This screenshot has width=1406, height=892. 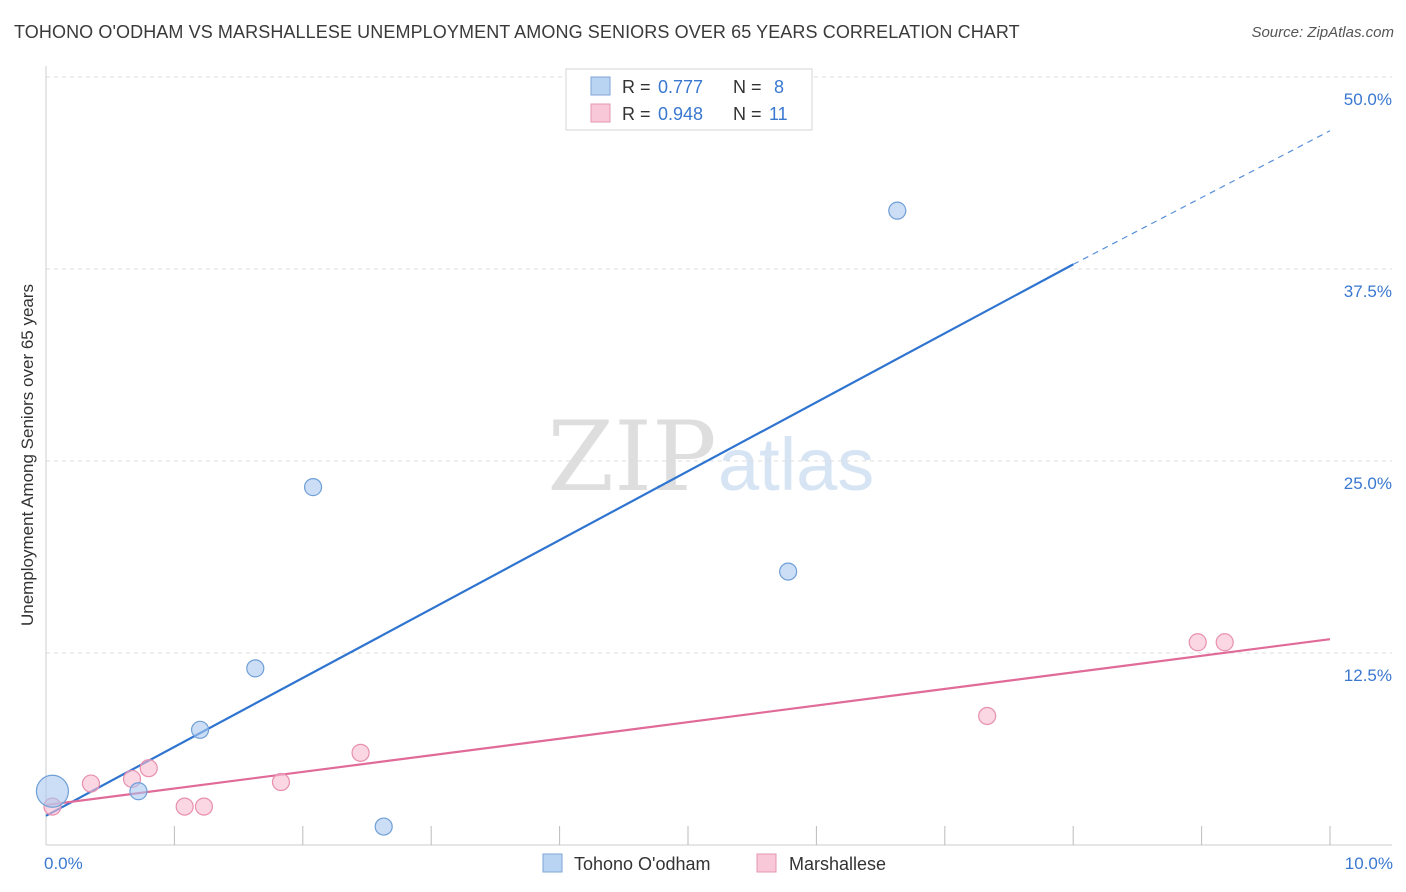 What do you see at coordinates (636, 87) in the screenshot?
I see `legend-r-label-1: R =` at bounding box center [636, 87].